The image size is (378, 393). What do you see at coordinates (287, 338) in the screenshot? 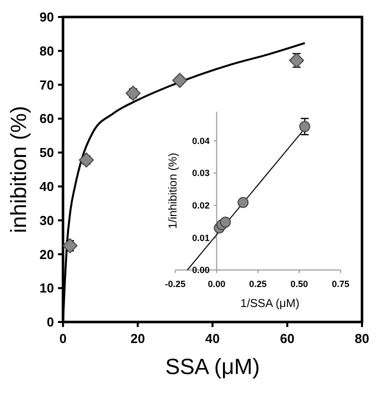
I see `x-tick-label: 60` at bounding box center [287, 338].